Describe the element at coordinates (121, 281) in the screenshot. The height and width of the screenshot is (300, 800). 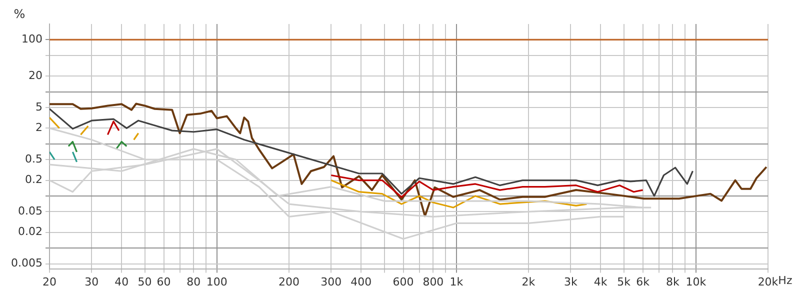
I see `x-tick-label: 40` at that location.